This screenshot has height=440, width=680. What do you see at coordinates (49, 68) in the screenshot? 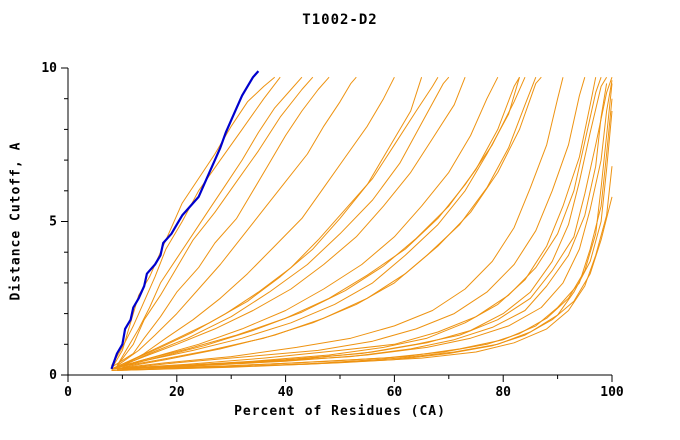
I see `y-tick-label: 10` at bounding box center [49, 68].